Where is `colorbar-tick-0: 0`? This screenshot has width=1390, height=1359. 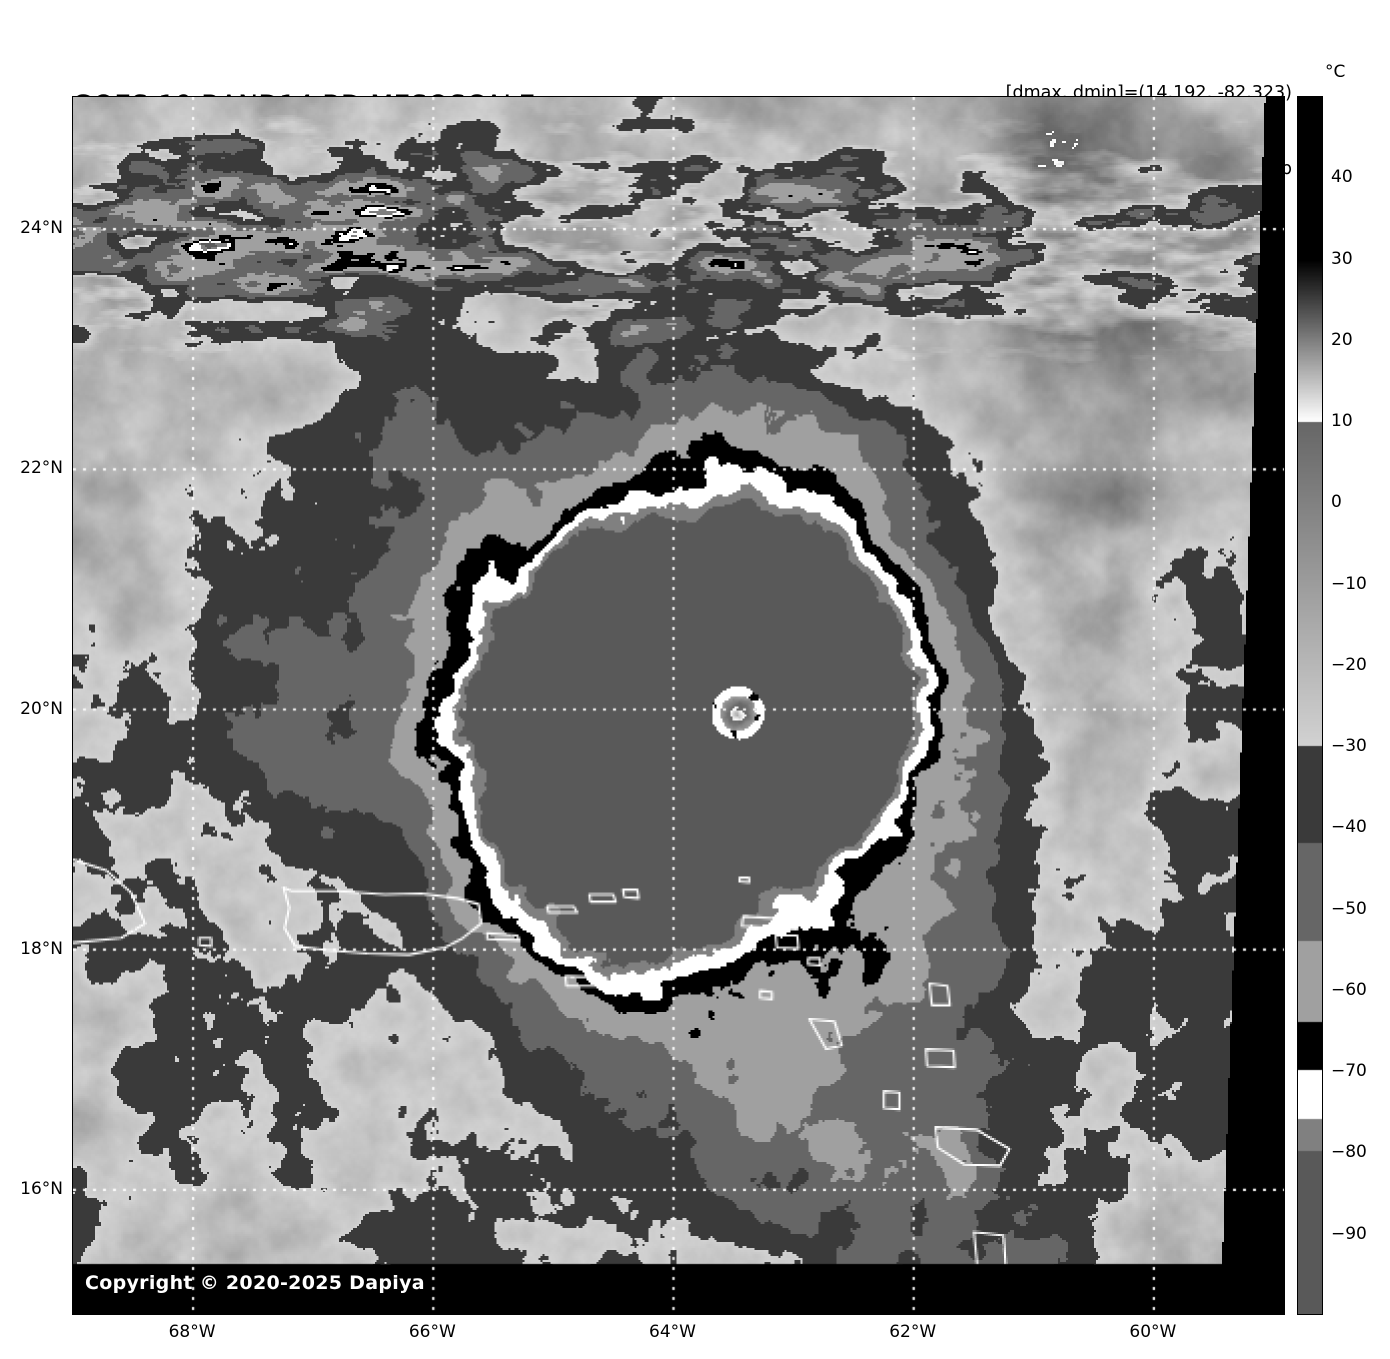 colorbar-tick-0: 0 is located at coordinates (1336, 502).